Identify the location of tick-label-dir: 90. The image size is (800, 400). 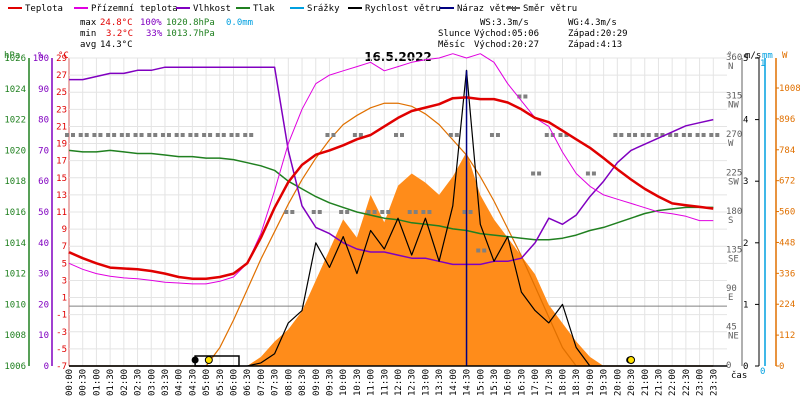
(731, 289).